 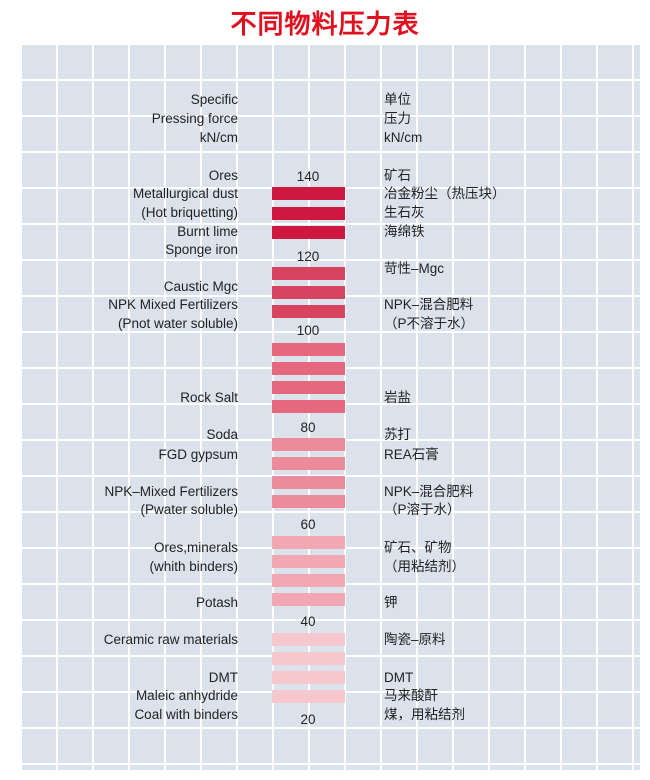 I want to click on material-en: (whith binders), so click(x=193, y=566).